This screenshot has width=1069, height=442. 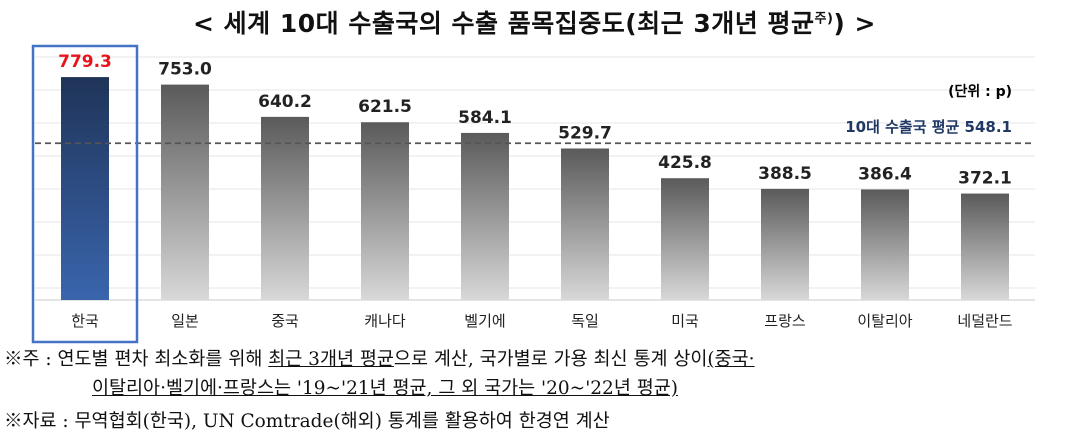 What do you see at coordinates (785, 174) in the screenshot?
I see `value-label-8: 388.5` at bounding box center [785, 174].